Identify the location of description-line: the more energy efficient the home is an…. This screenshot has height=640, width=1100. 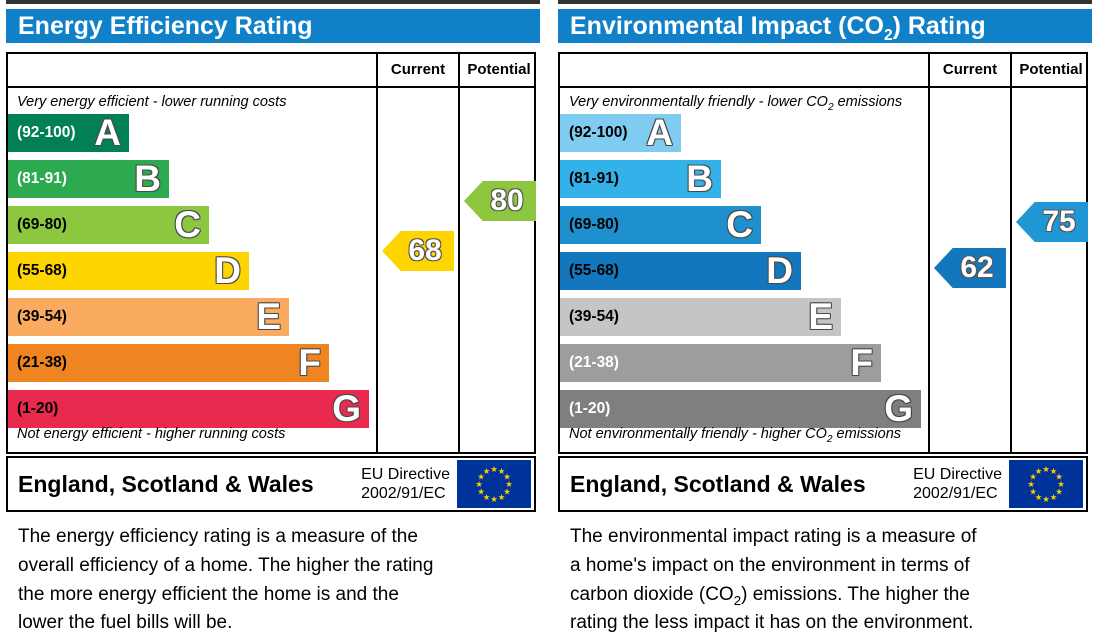
(208, 594).